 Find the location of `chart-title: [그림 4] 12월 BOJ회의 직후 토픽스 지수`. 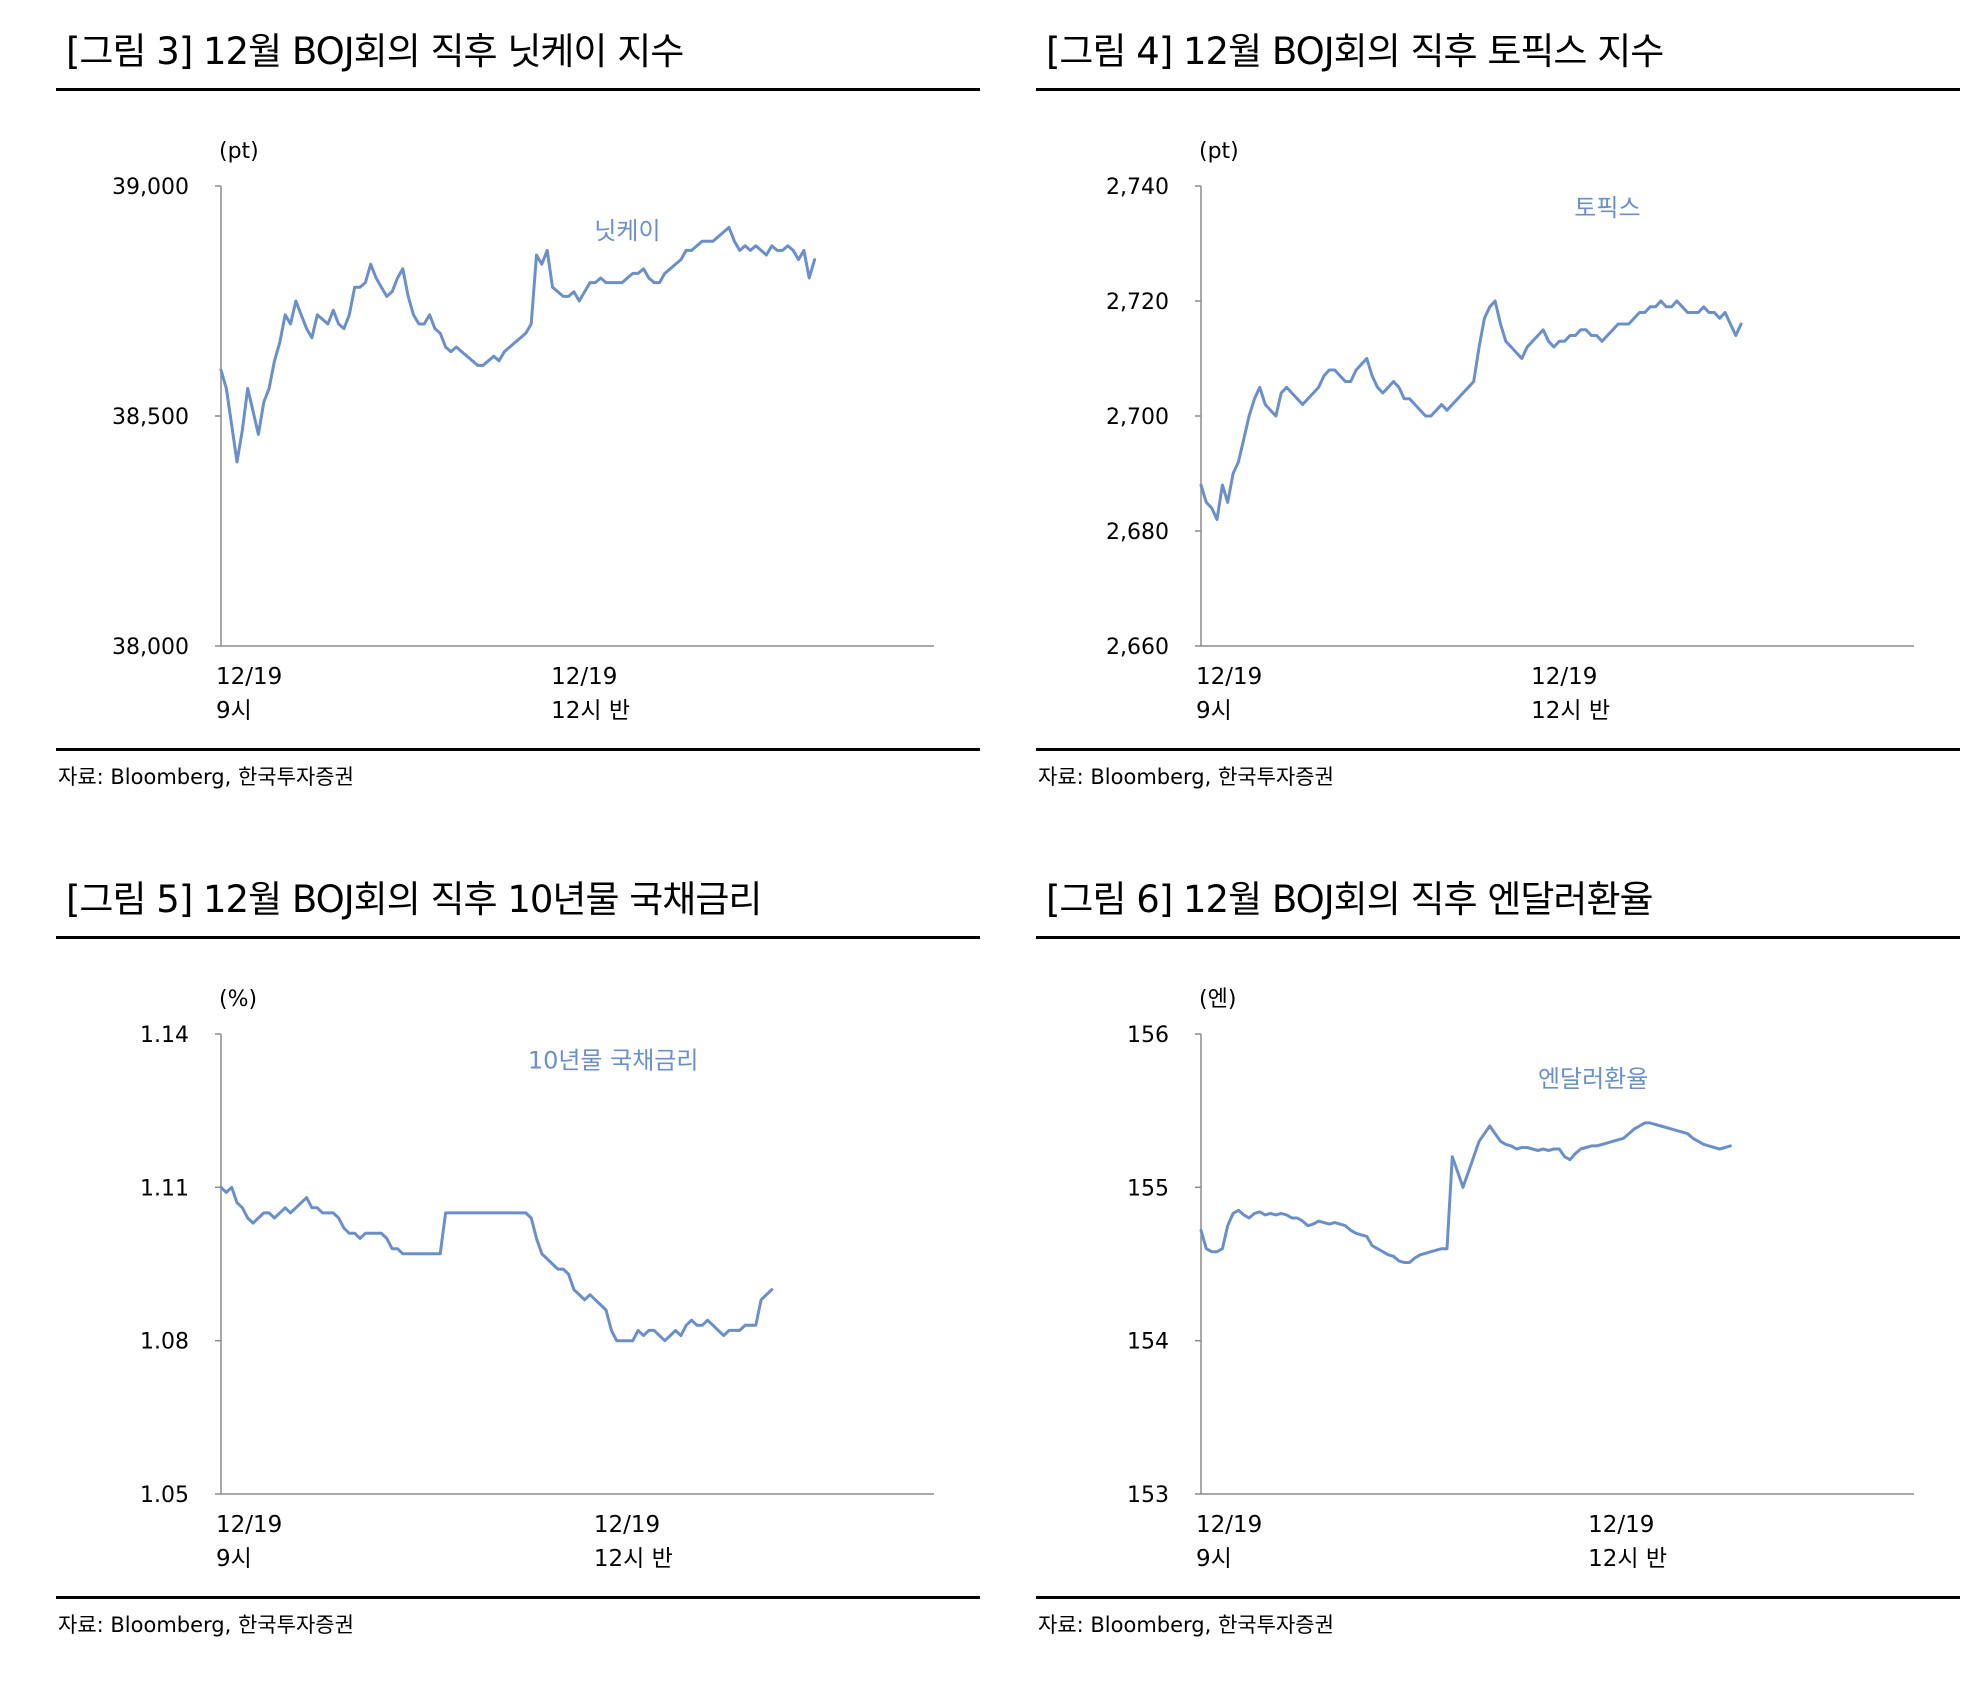

chart-title: [그림 4] 12월 BOJ회의 직후 토픽스 지수 is located at coordinates (1355, 51).